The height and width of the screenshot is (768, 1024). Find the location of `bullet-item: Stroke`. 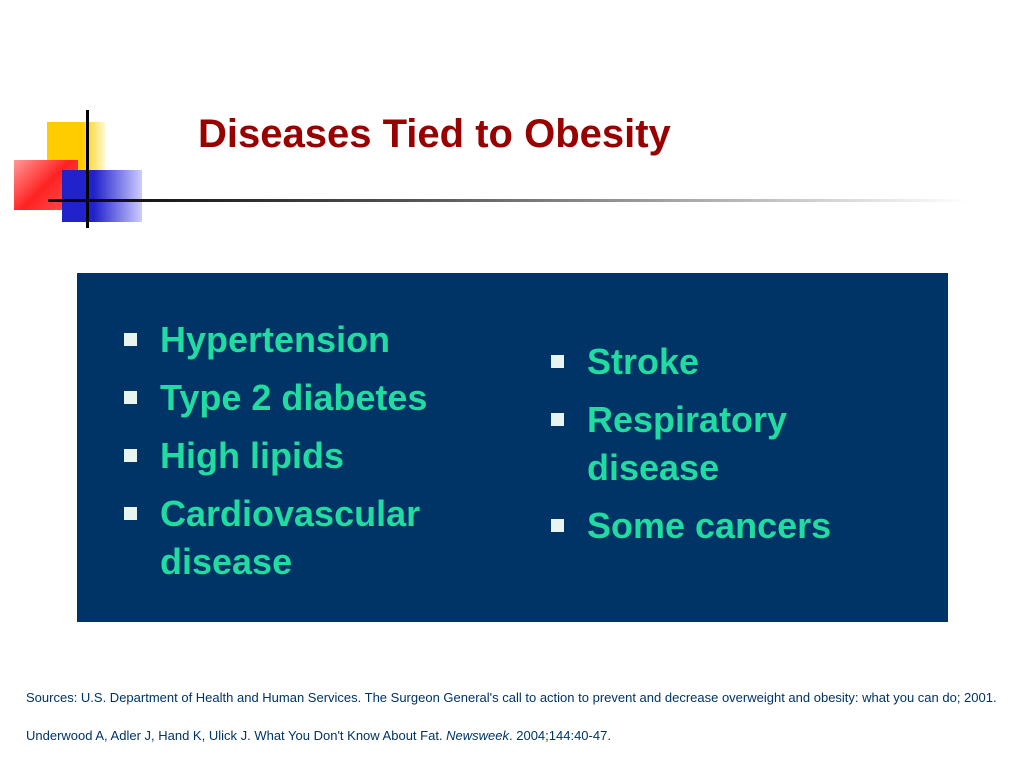

bullet-item: Stroke is located at coordinates (701, 362).